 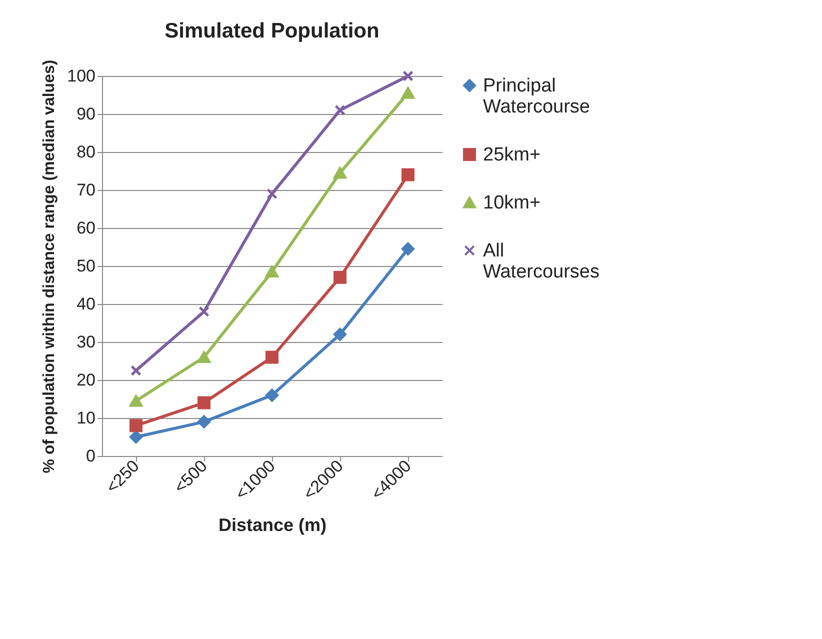 I want to click on y-tick-label: 20, so click(x=86, y=380).